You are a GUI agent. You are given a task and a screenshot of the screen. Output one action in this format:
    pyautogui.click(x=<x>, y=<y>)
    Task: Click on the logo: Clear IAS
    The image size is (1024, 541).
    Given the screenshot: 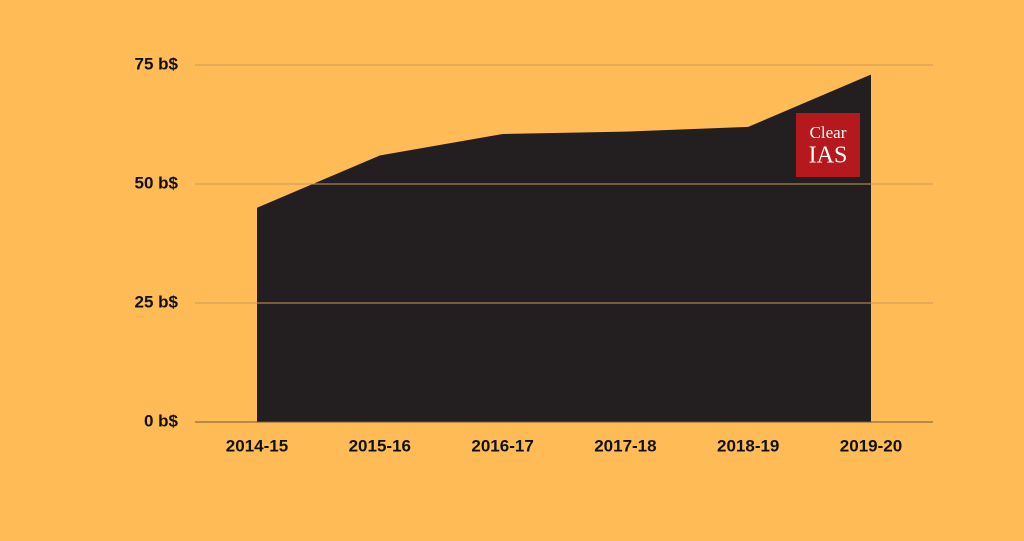 What is the action you would take?
    pyautogui.click(x=828, y=145)
    